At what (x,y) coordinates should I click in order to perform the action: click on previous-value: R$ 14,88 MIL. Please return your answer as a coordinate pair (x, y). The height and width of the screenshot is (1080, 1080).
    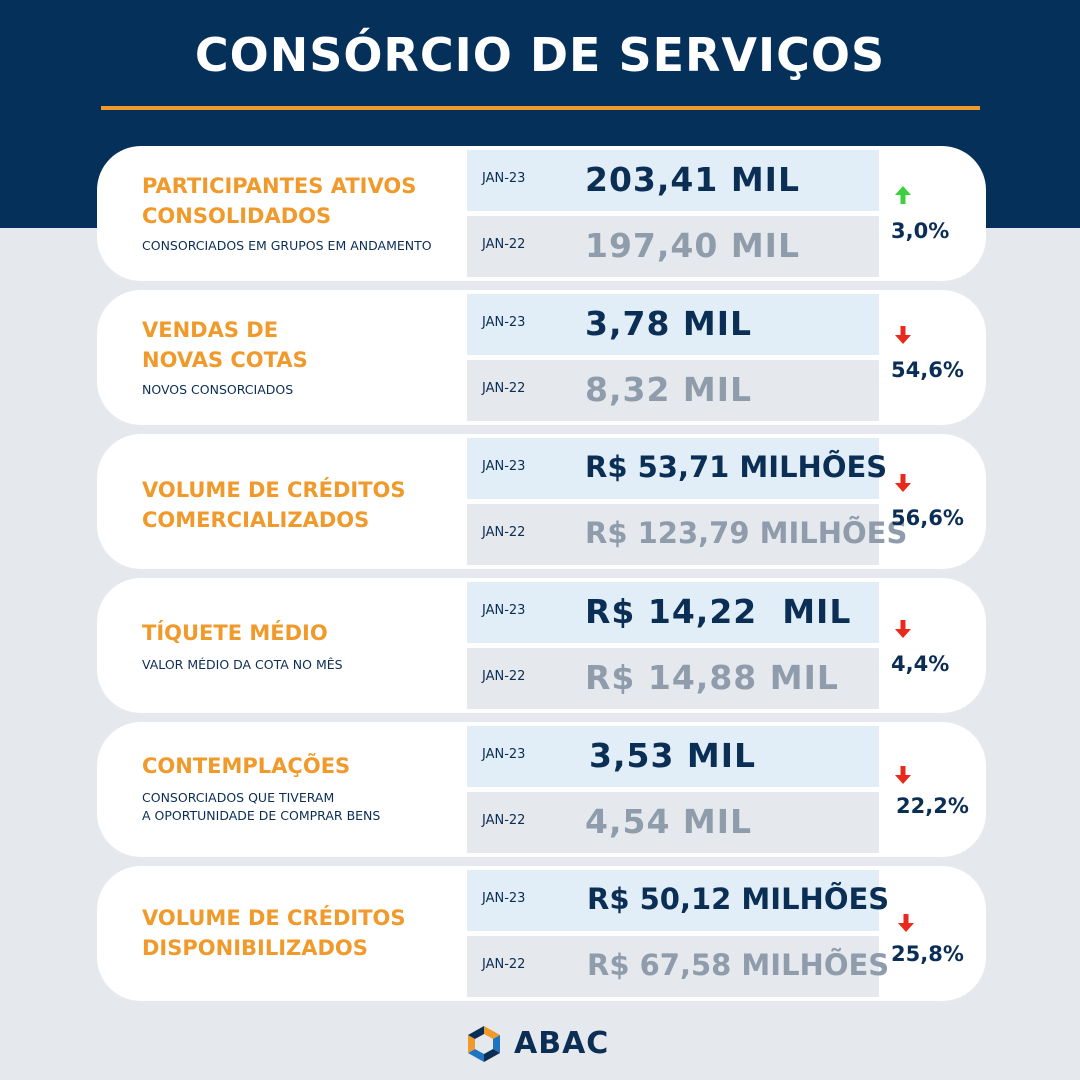
    Looking at the image, I should click on (712, 677).